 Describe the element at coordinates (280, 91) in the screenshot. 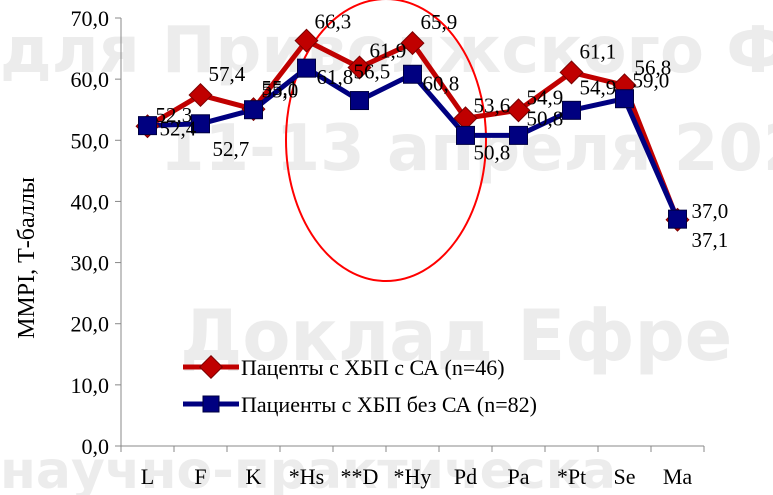

I see `data-label-series-2: 55,0` at that location.